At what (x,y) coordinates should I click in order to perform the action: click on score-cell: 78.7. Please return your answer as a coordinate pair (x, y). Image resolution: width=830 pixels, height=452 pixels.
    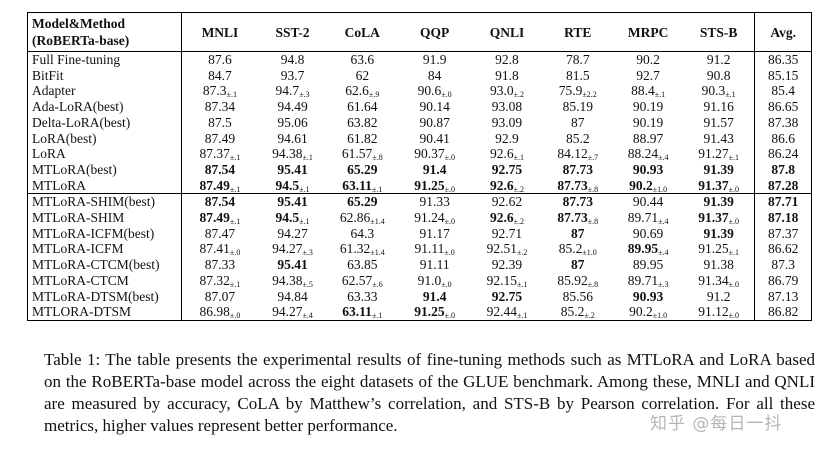
    Looking at the image, I should click on (577, 60).